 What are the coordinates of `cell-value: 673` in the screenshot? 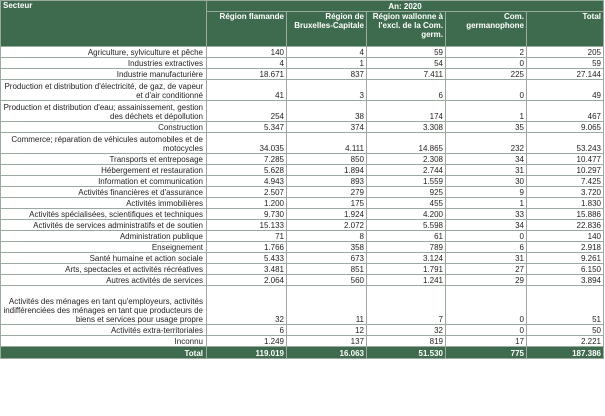 It's located at (326, 258).